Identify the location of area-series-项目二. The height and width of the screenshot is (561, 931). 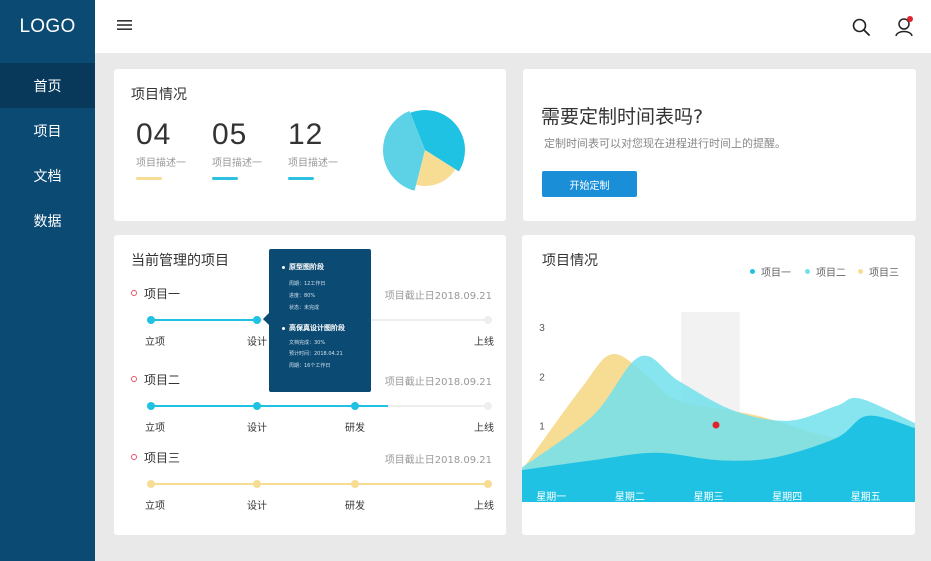
(718, 415).